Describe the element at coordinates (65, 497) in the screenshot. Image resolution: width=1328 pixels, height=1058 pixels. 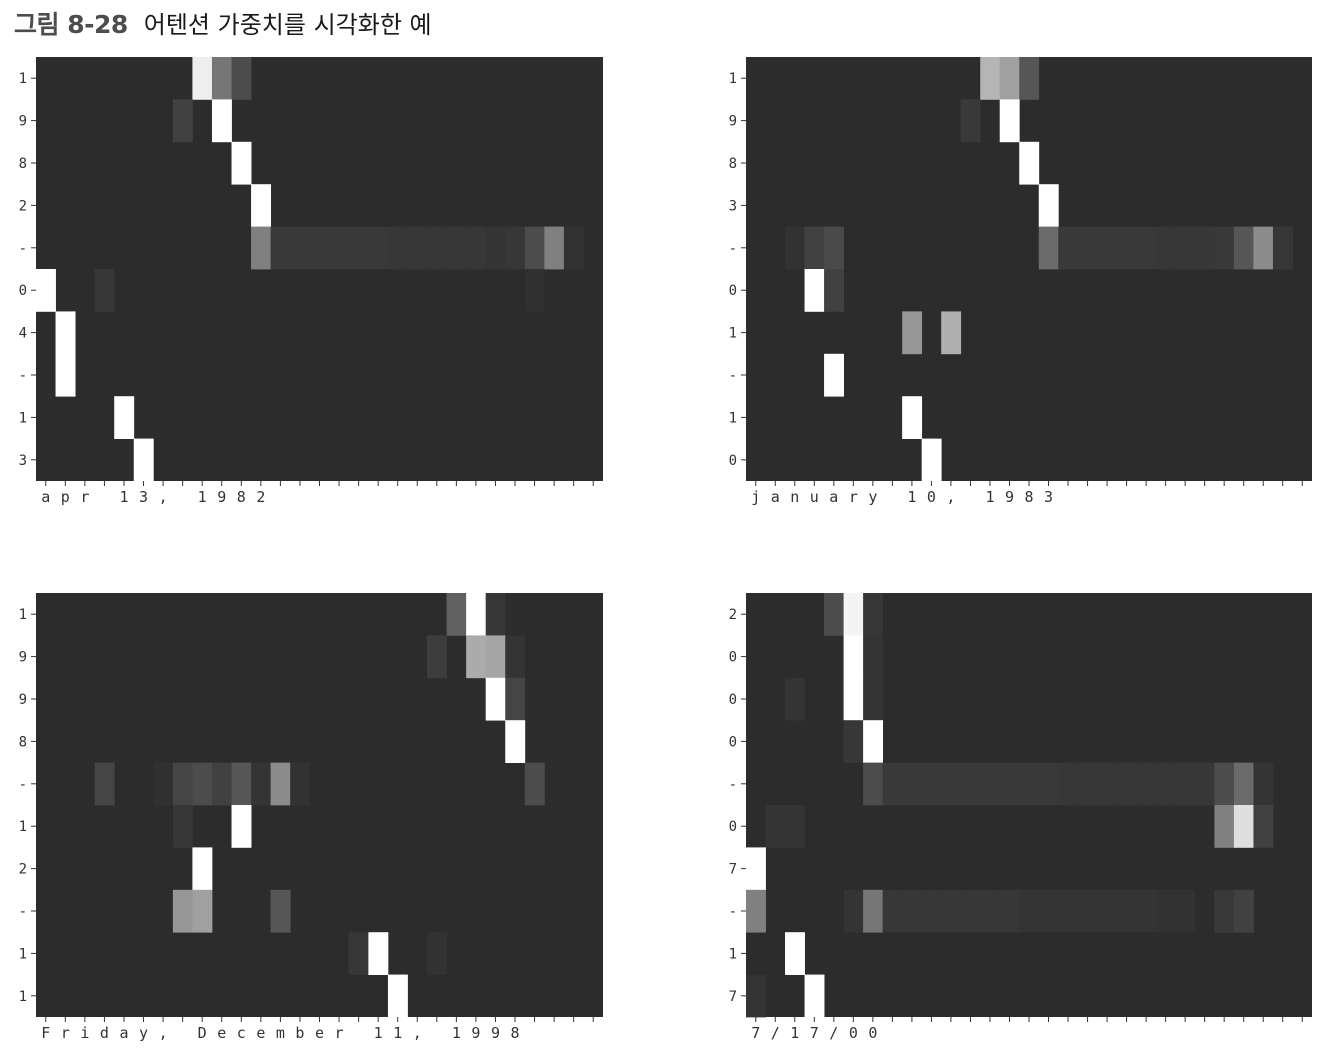
I see `x-tick-label: p` at that location.